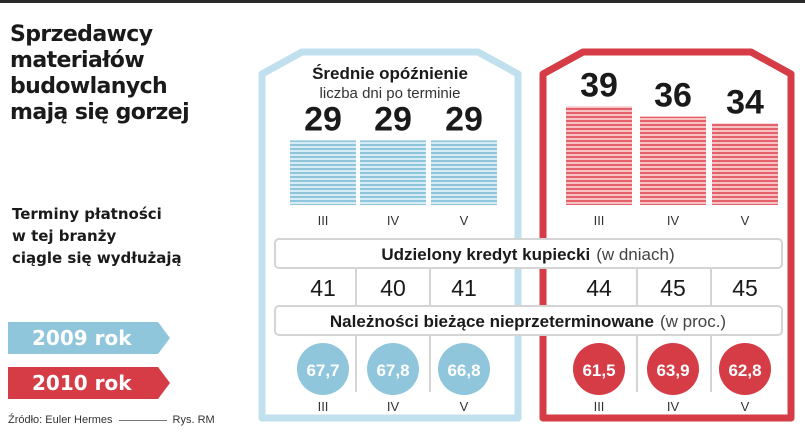  I want to click on month-label-bottom-2009-IV: IV, so click(393, 406).